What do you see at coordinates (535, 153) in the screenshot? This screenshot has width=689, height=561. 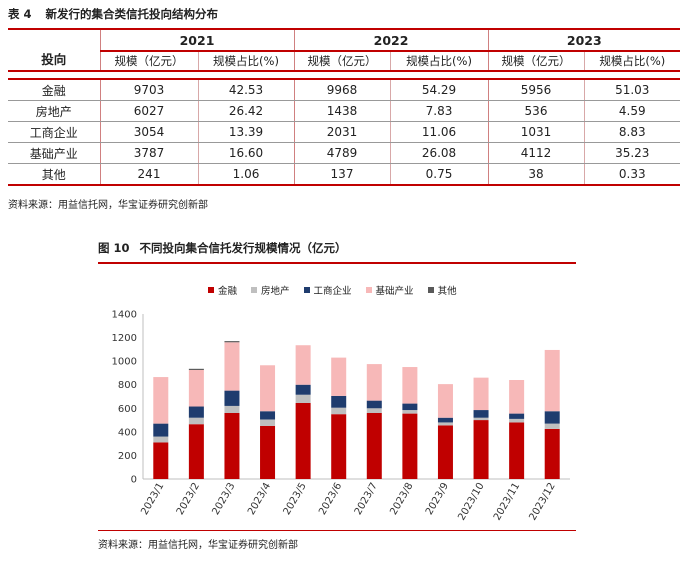 I see `table-cell: 4112` at bounding box center [535, 153].